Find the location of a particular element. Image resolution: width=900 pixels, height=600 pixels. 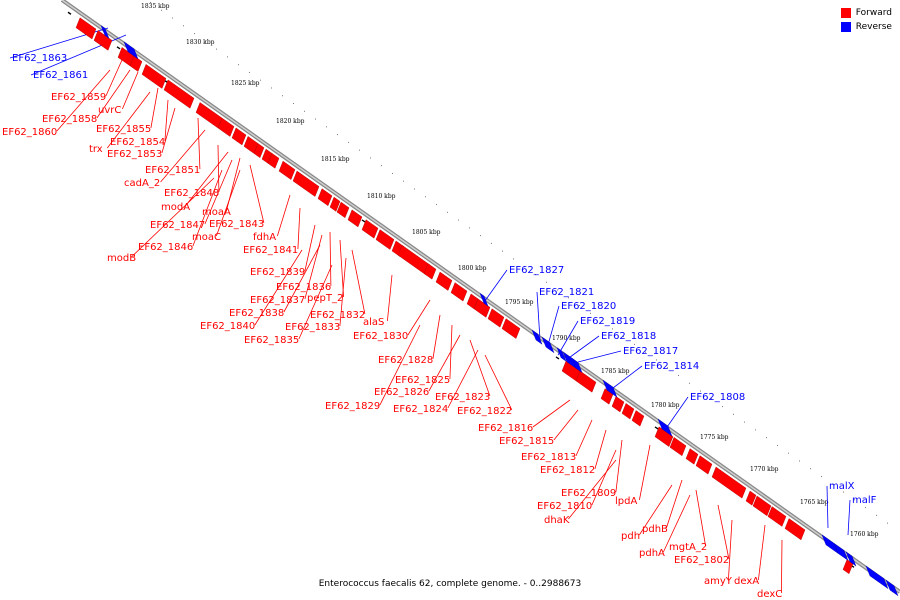

forward-swatch is located at coordinates (845, 13).